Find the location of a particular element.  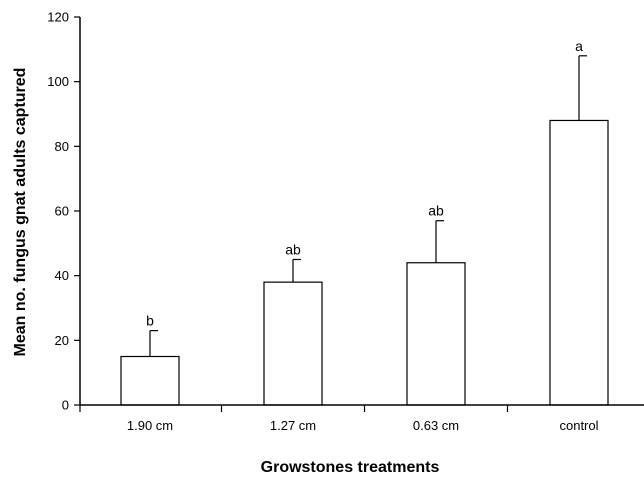

y-ticks-layer: 0 20 40 60 80 100 120 is located at coordinates (63, 211).